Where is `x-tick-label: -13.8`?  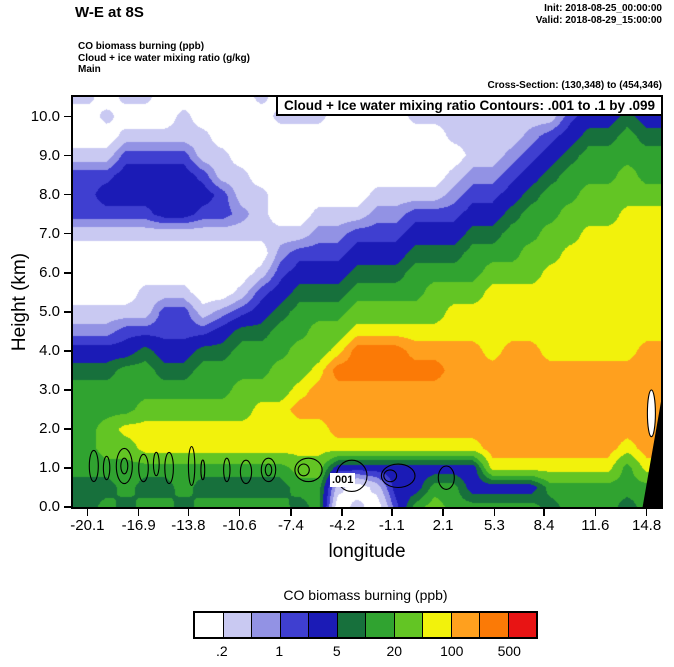
x-tick-label: -13.8 is located at coordinates (188, 525).